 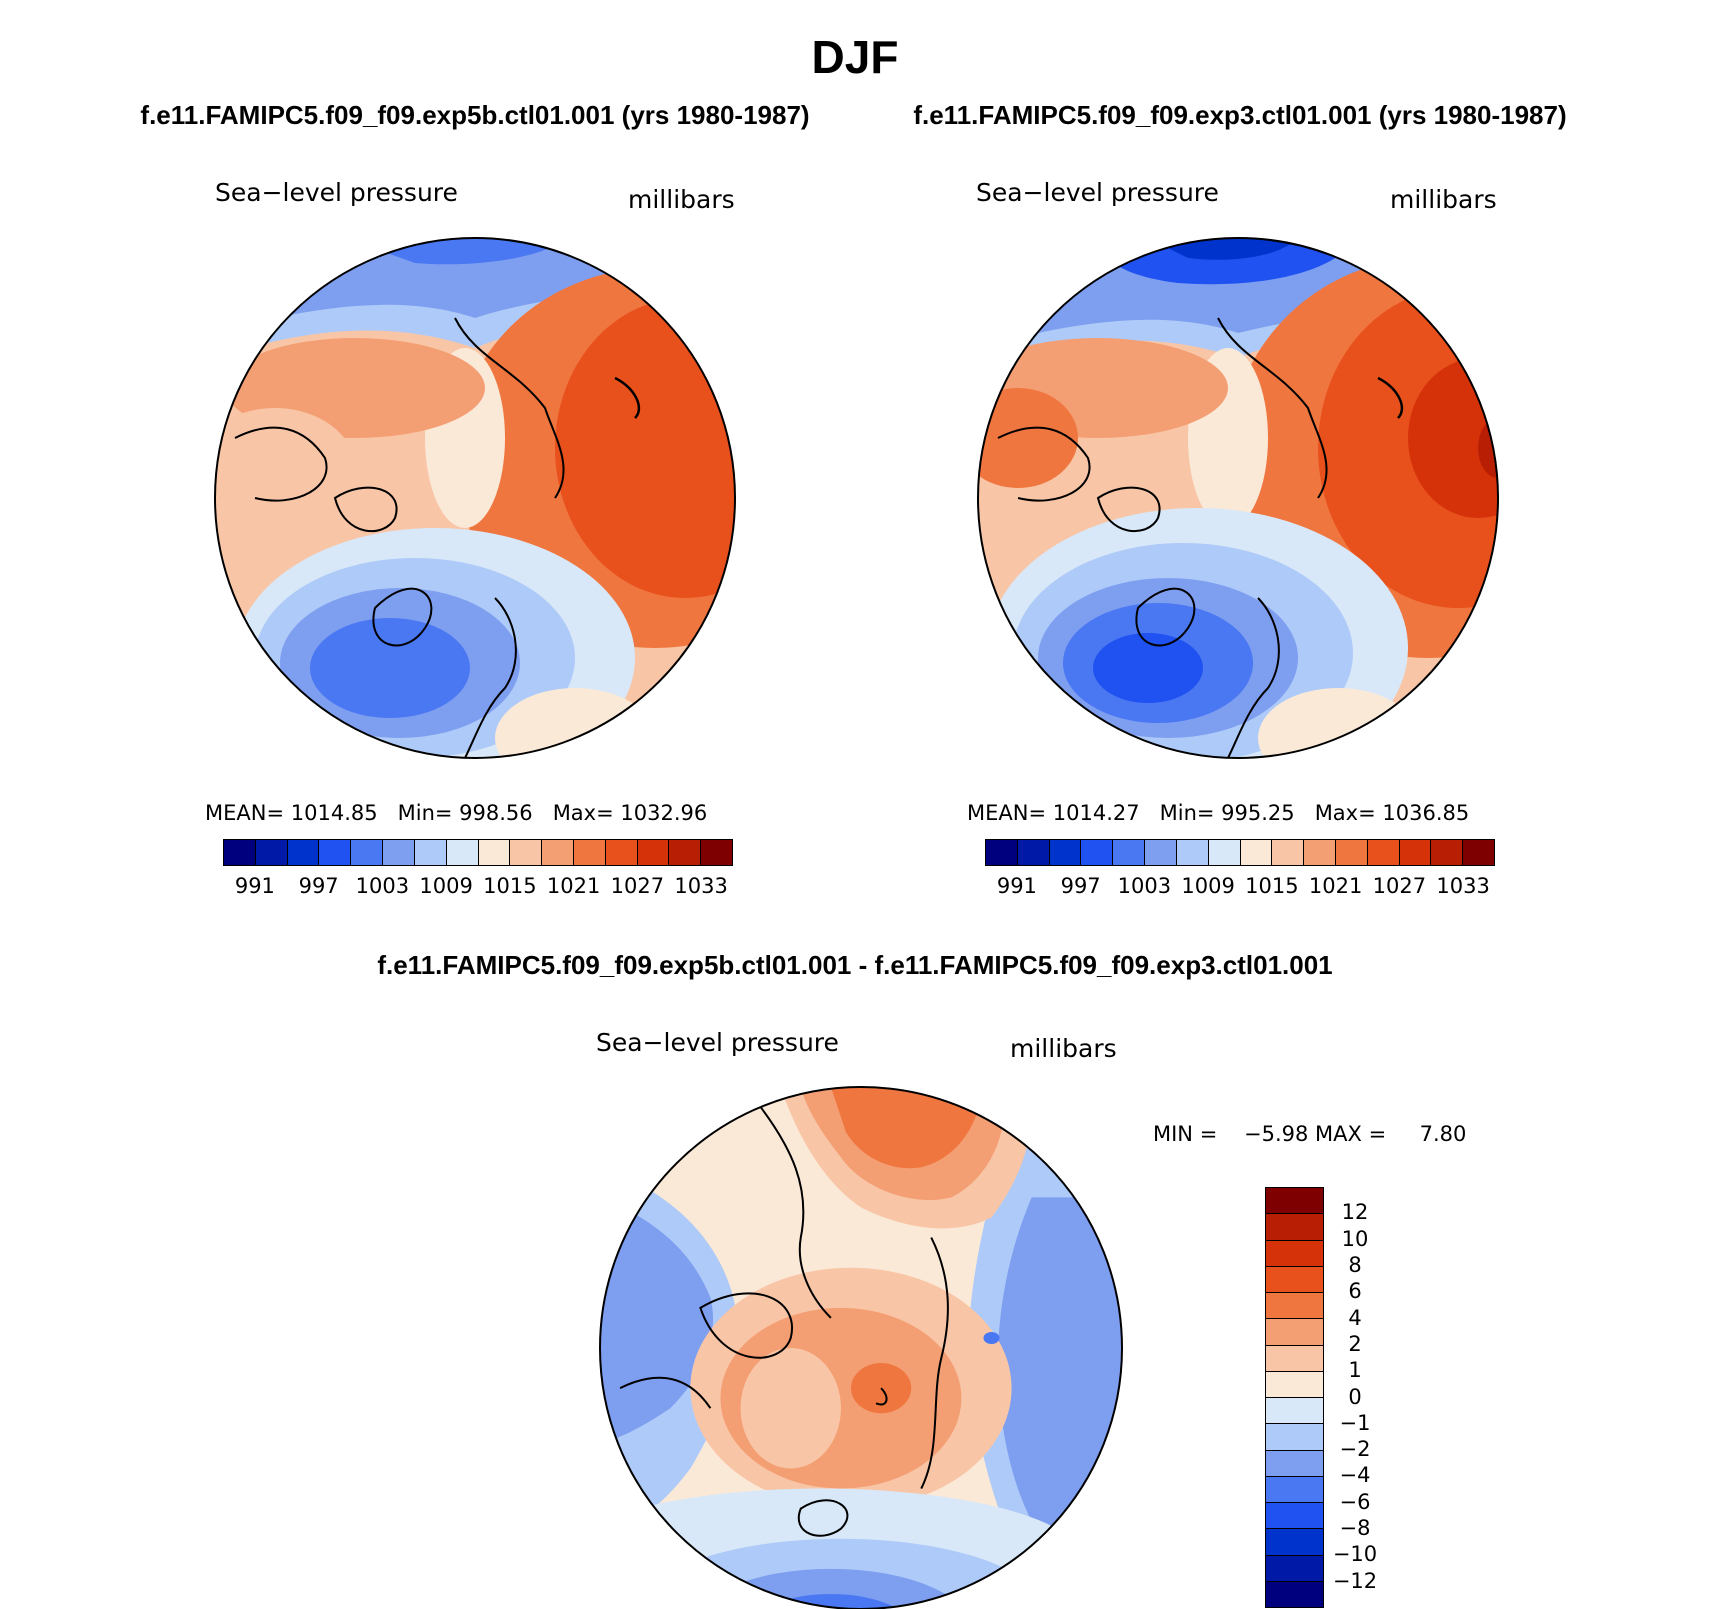 I want to click on diff-colorbar-tick-label: 0, so click(x=1355, y=1396).